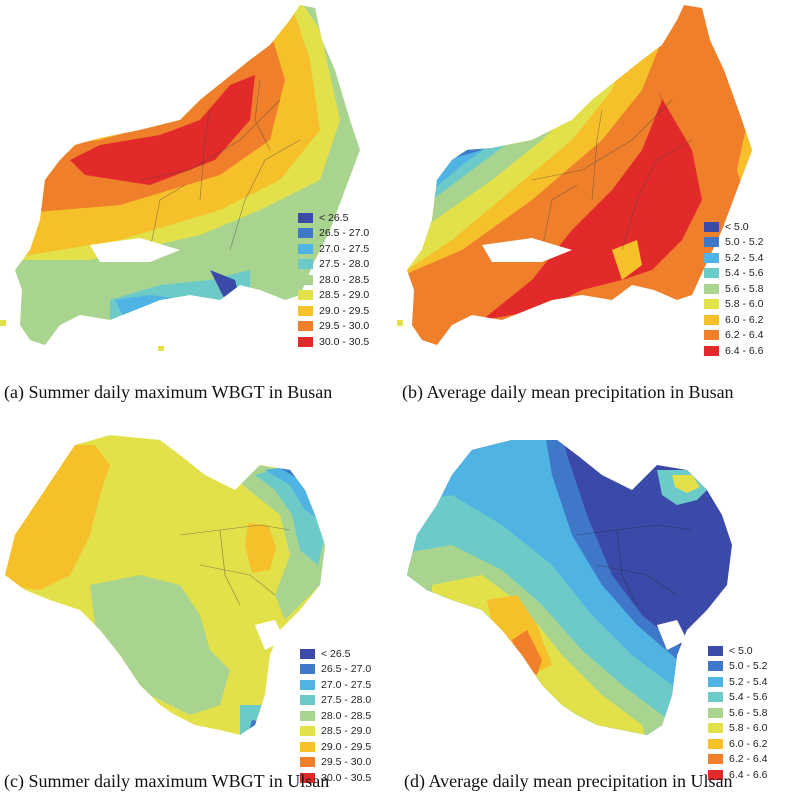 The width and height of the screenshot is (785, 796). I want to click on legend-b-label-0: < 5.0, so click(737, 226).